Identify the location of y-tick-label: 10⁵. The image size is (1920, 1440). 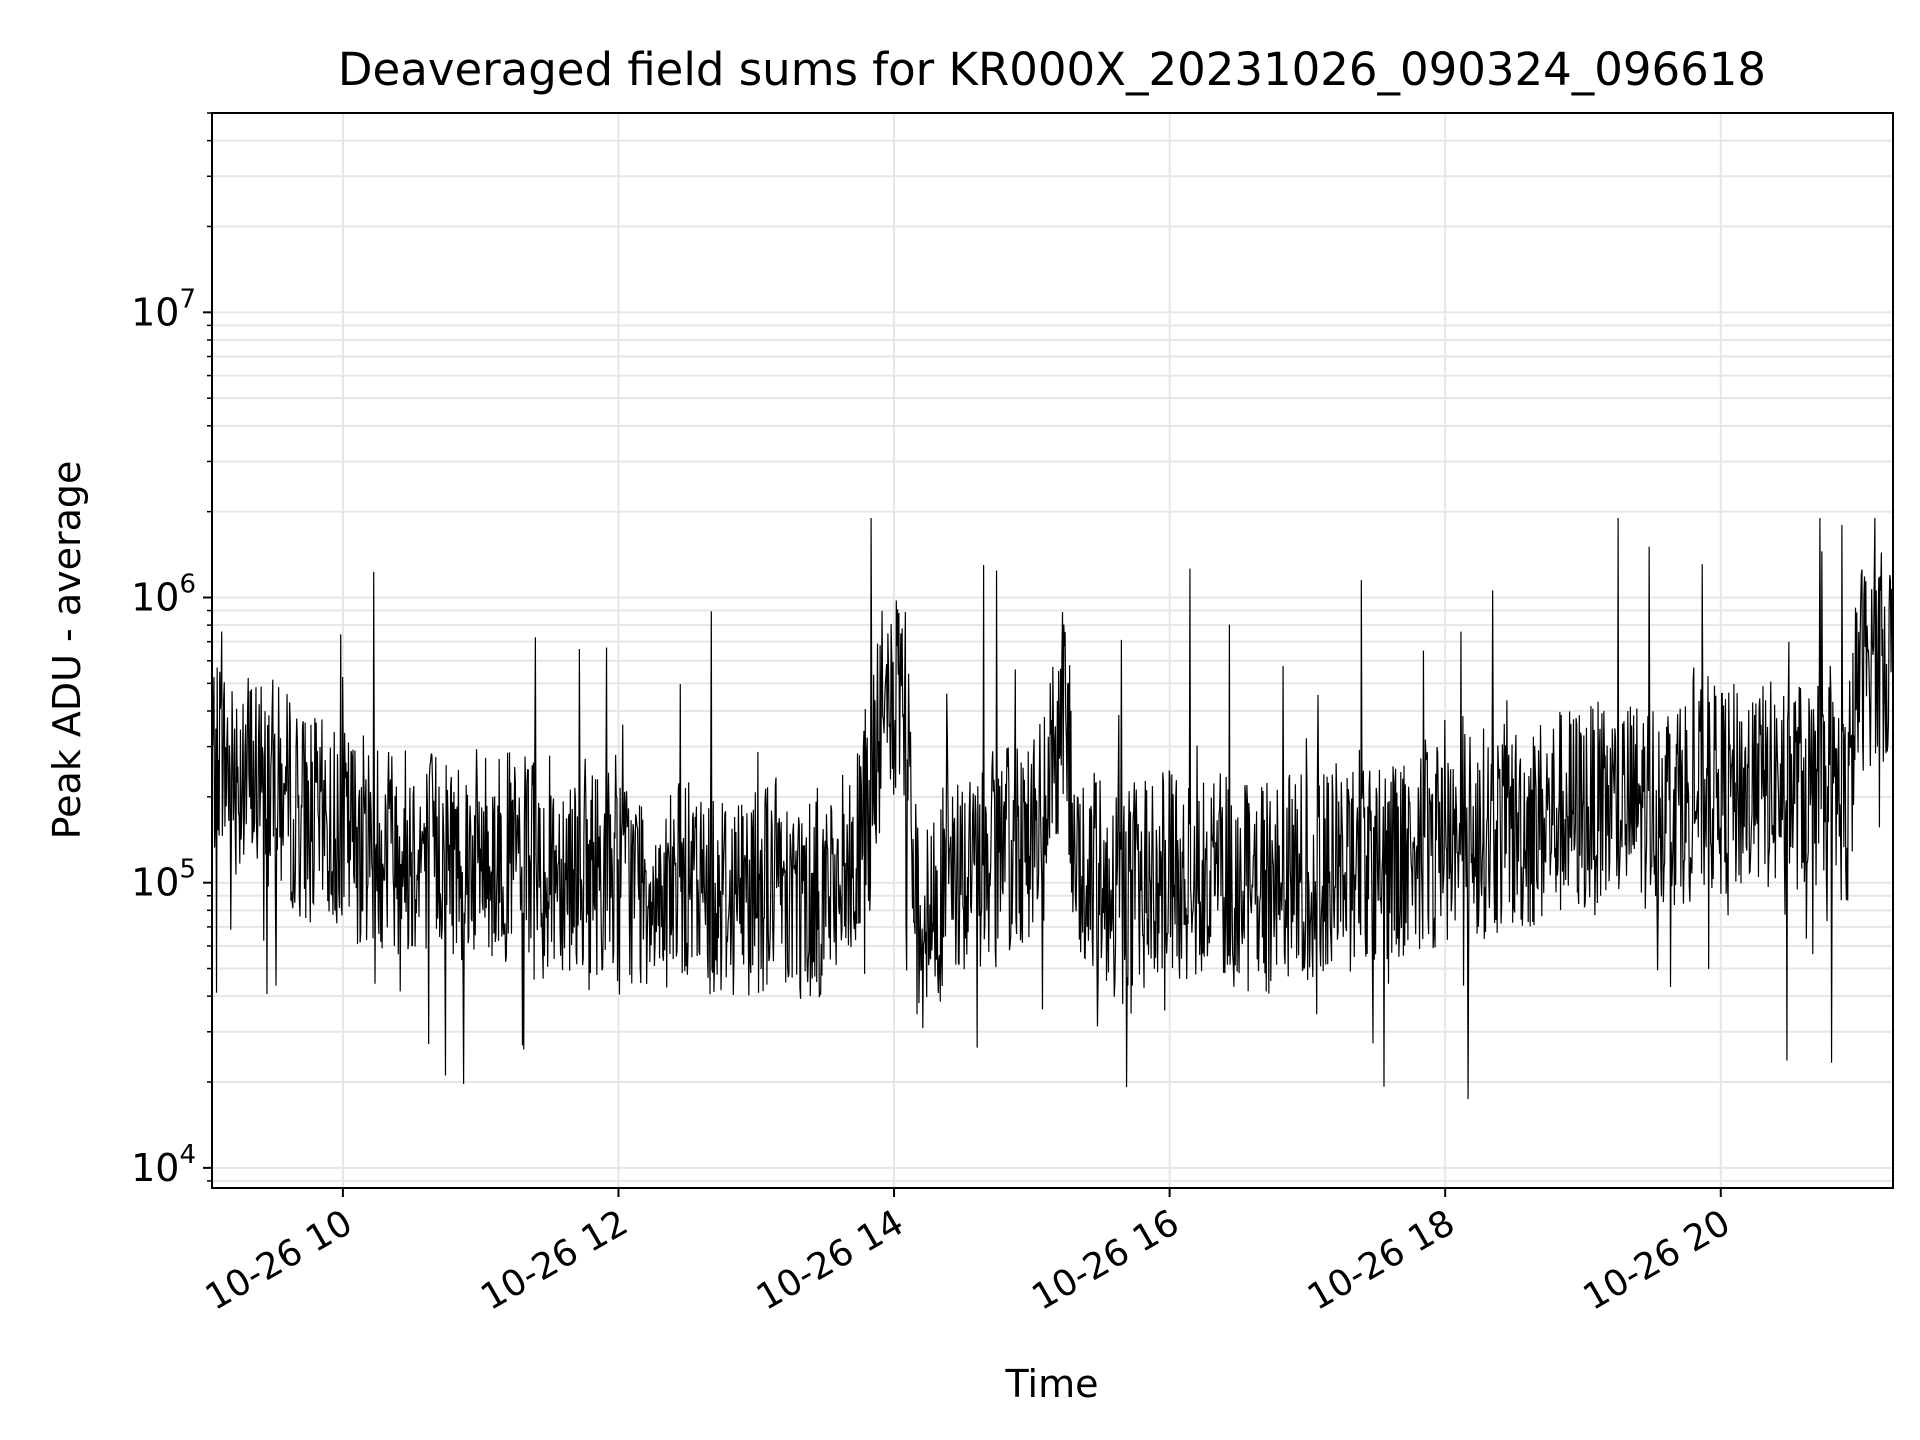
(163, 880).